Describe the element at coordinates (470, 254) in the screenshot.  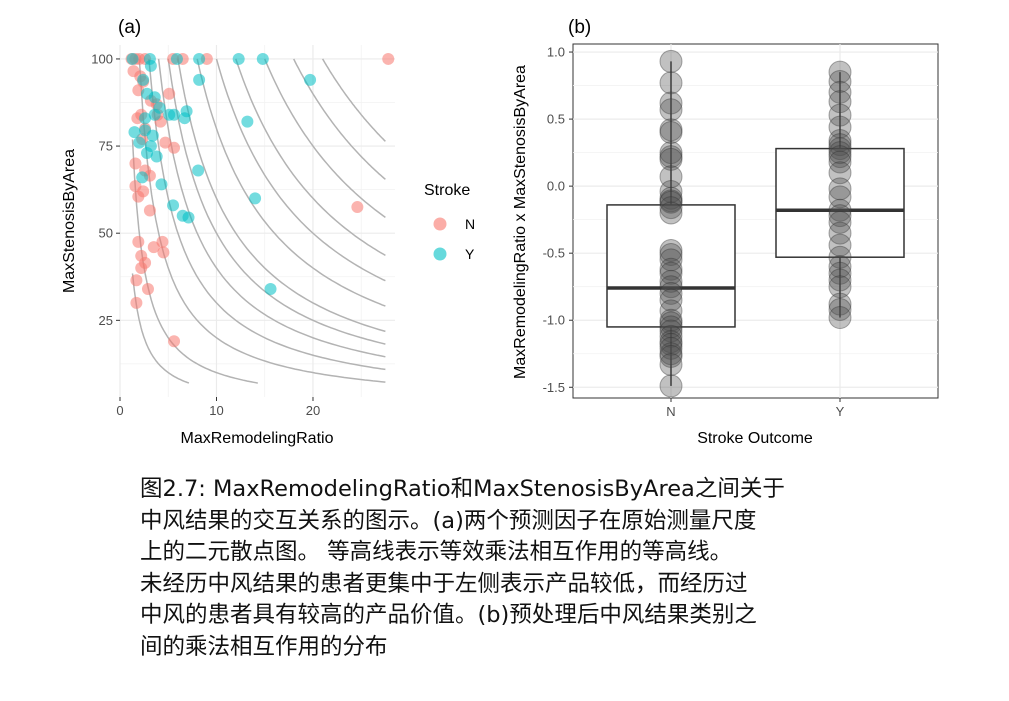
I see `legend-label-y: Y` at that location.